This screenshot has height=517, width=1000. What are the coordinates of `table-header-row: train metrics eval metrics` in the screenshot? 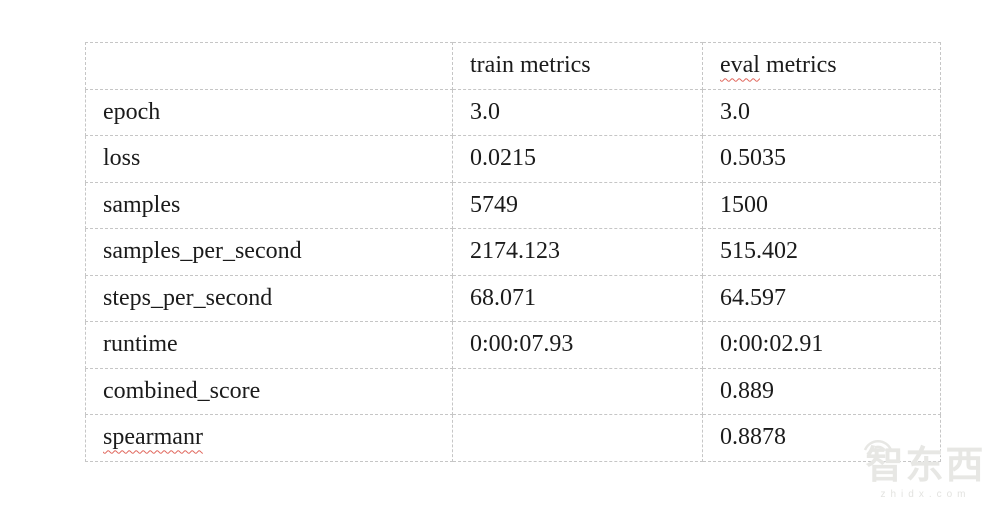 It's located at (513, 66).